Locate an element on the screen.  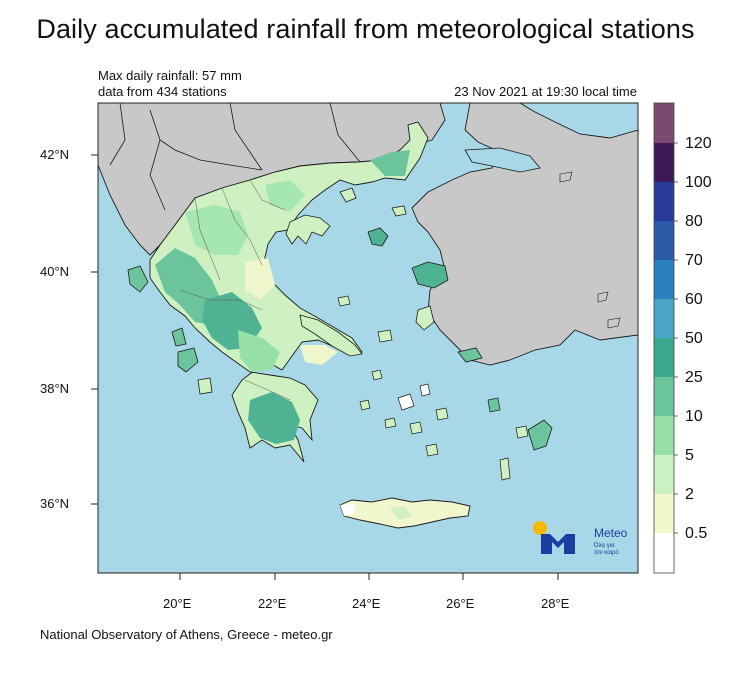
crete-rain-zone is located at coordinates (401, 513).